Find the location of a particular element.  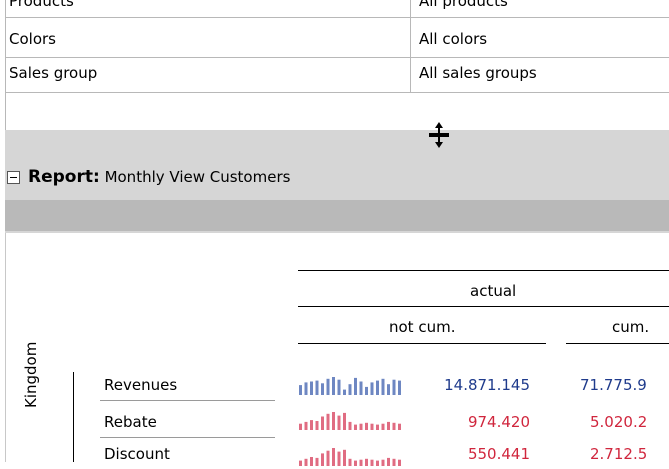

col-group-actual: actual is located at coordinates (493, 291).